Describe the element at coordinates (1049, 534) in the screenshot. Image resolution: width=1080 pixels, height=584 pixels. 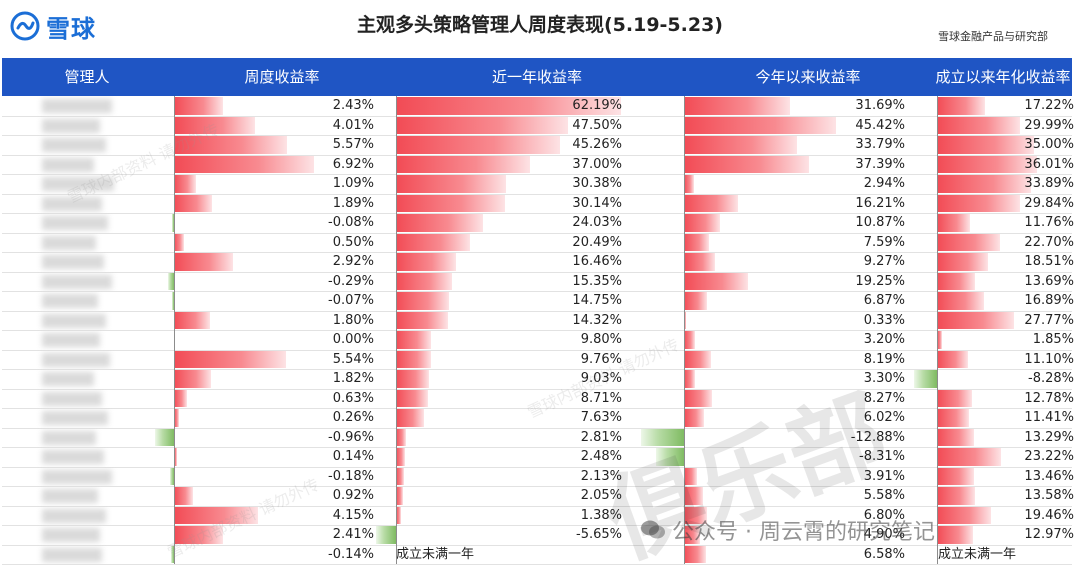
I see `annual-value: 12.97%` at that location.